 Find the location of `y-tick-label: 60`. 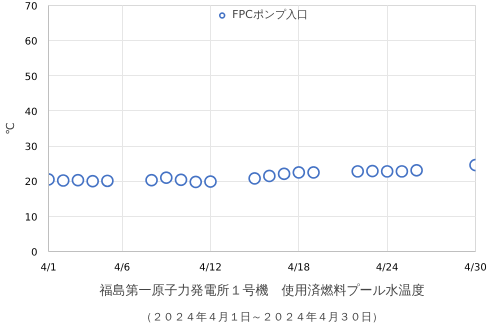

y-tick-label: 60 is located at coordinates (31, 42).